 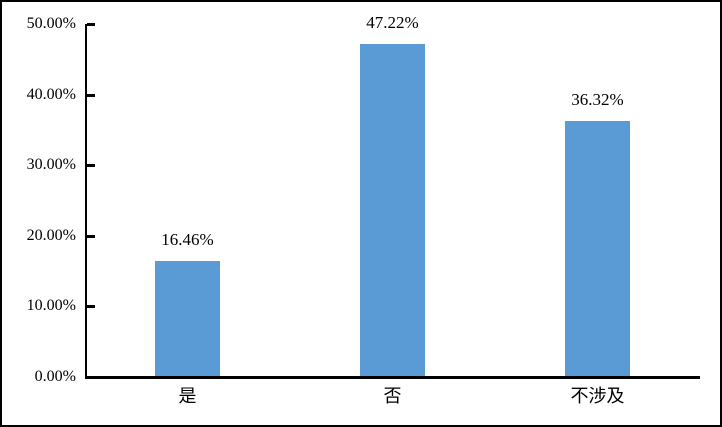 I want to click on bar-不涉及, so click(x=597, y=248).